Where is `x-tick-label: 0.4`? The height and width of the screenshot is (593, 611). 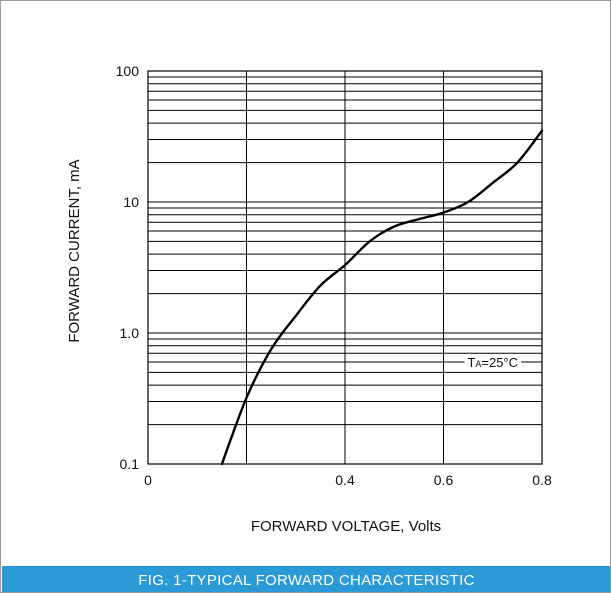 x-tick-label: 0.4 is located at coordinates (345, 480).